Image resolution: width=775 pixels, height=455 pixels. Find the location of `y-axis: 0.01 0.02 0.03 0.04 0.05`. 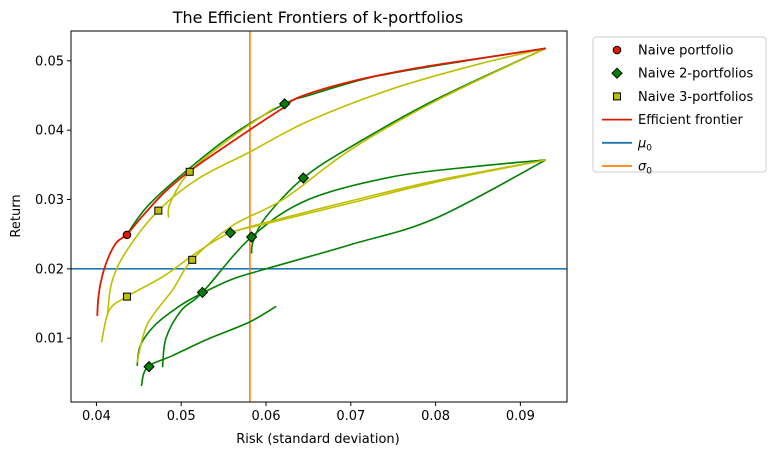

y-axis: 0.01 0.02 0.03 0.04 0.05 is located at coordinates (53, 200).